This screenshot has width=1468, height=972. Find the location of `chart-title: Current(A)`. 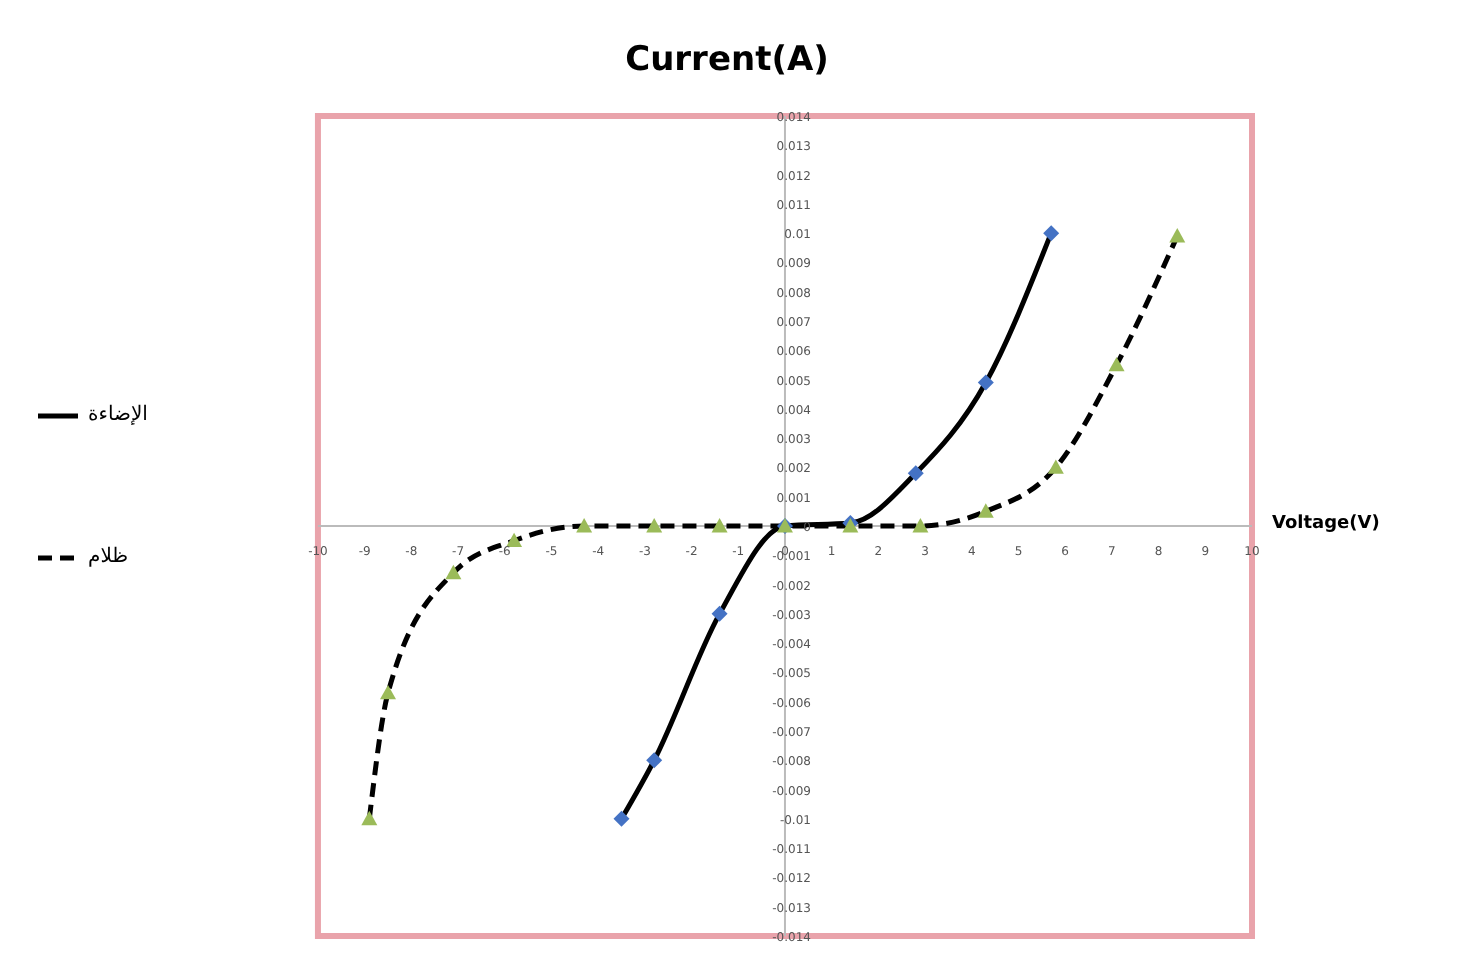

chart-title: Current(A) is located at coordinates (727, 60).